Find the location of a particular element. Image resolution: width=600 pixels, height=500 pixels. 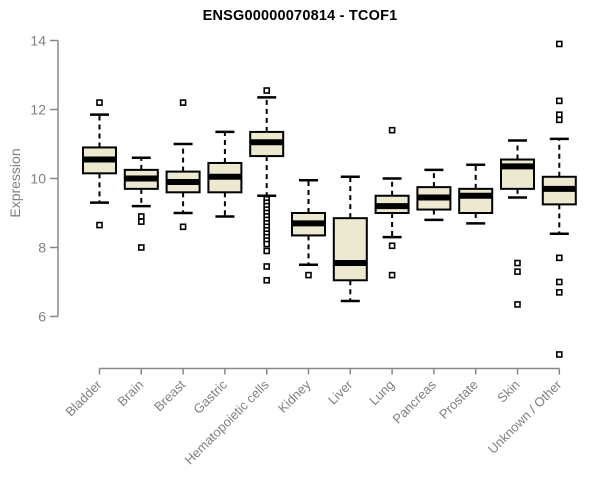

boxplot-skin is located at coordinates (517, 223).